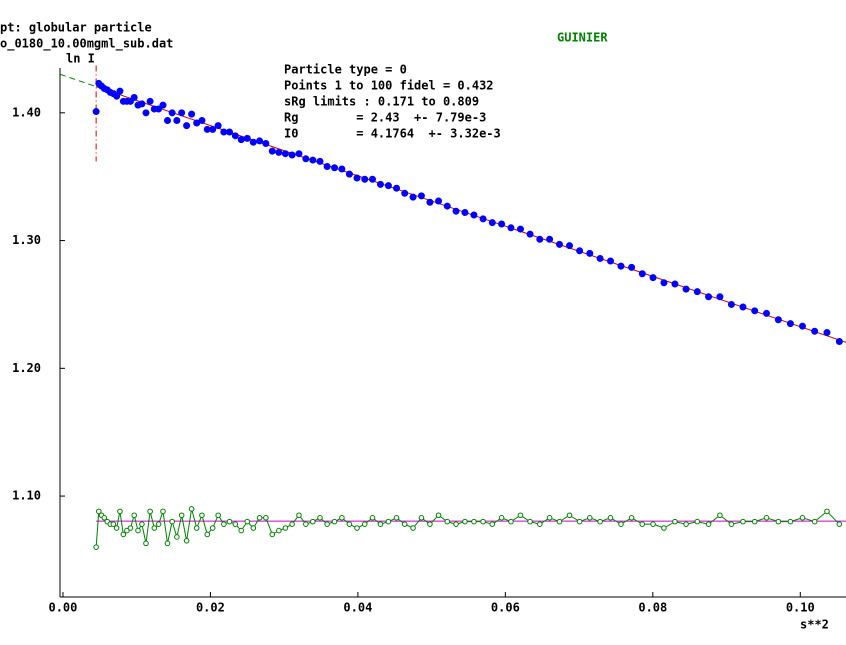 The image size is (846, 645). Describe the element at coordinates (800, 608) in the screenshot. I see `x-tick-label: 0.10` at that location.